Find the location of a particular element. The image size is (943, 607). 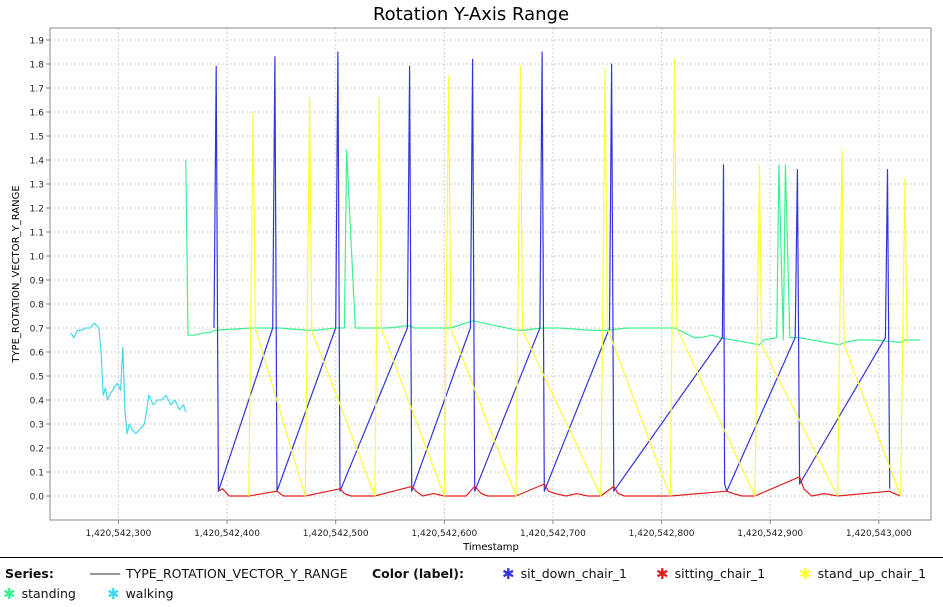

series-line-walking is located at coordinates (128, 378).